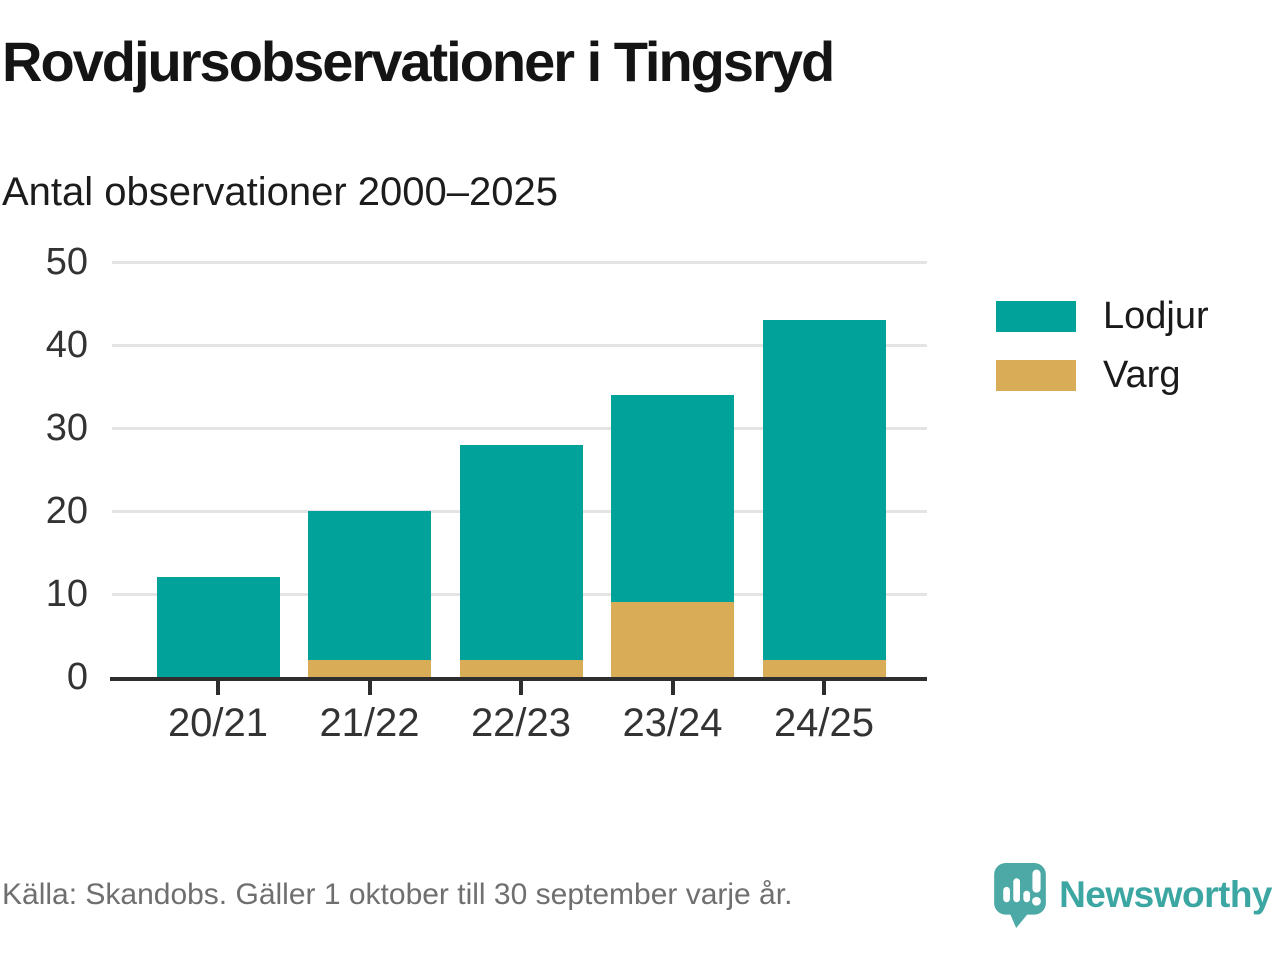 The width and height of the screenshot is (1280, 960). Describe the element at coordinates (521, 723) in the screenshot. I see `x-tick-label: 22/23` at that location.